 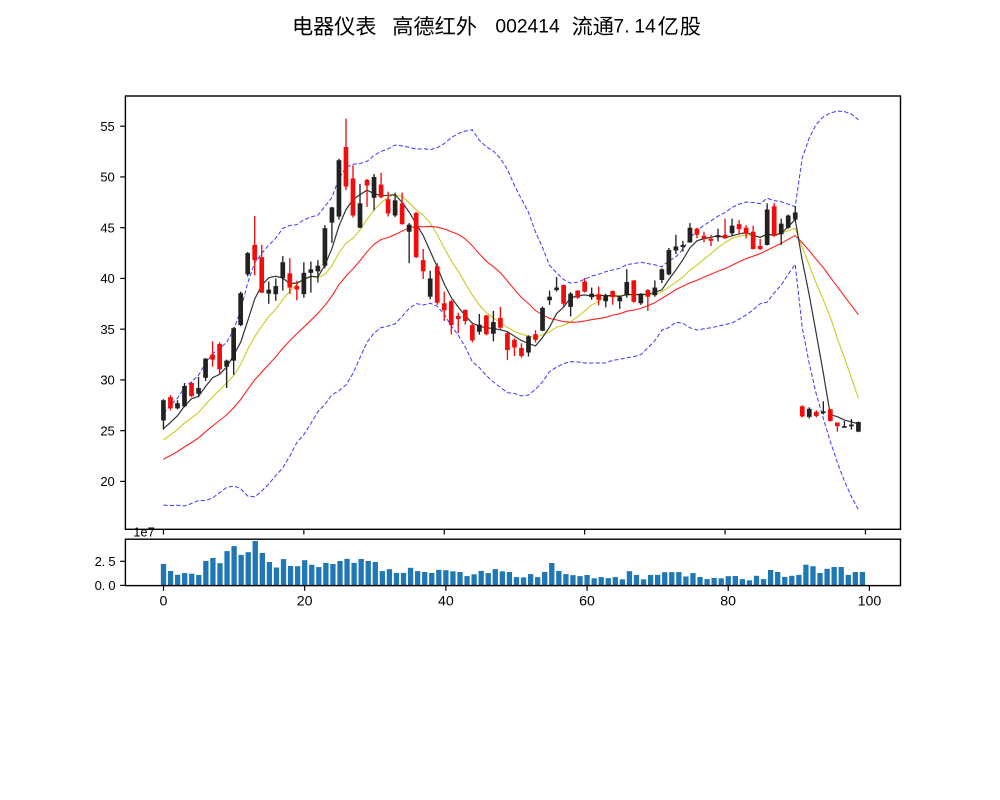 What do you see at coordinates (107, 126) in the screenshot?
I see `svg-text: 55` at bounding box center [107, 126].